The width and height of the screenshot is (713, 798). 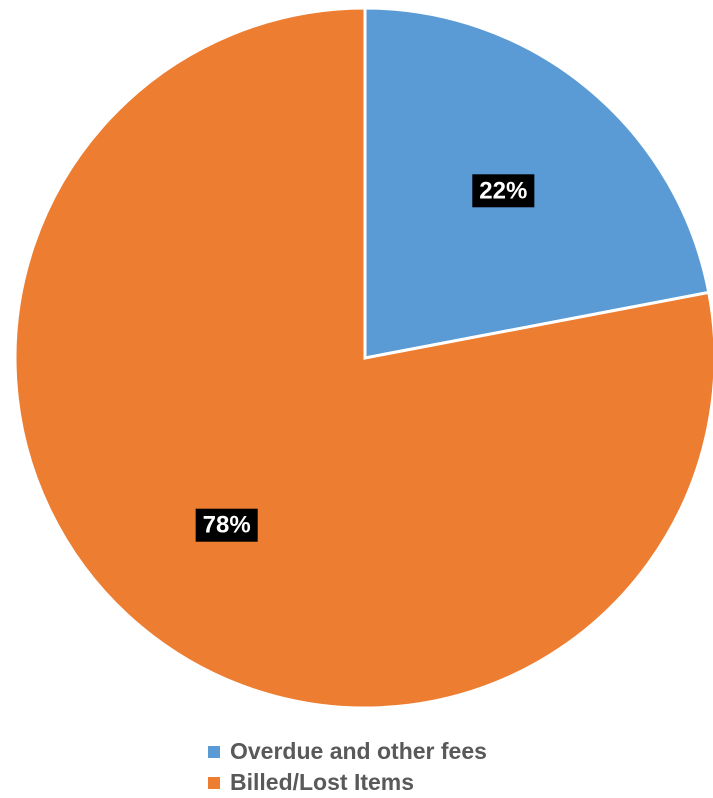 I want to click on data-label-billed-lost-text: 78%, so click(x=227, y=525).